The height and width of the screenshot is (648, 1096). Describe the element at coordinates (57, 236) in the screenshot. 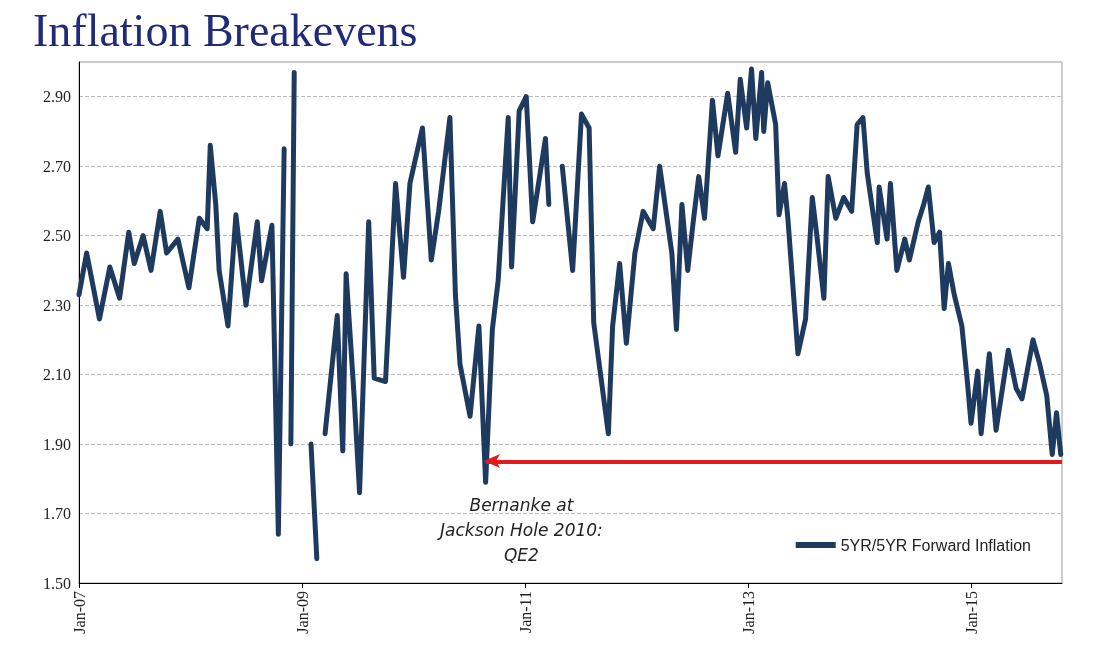

I see `y-tick-label: 2.50` at that location.